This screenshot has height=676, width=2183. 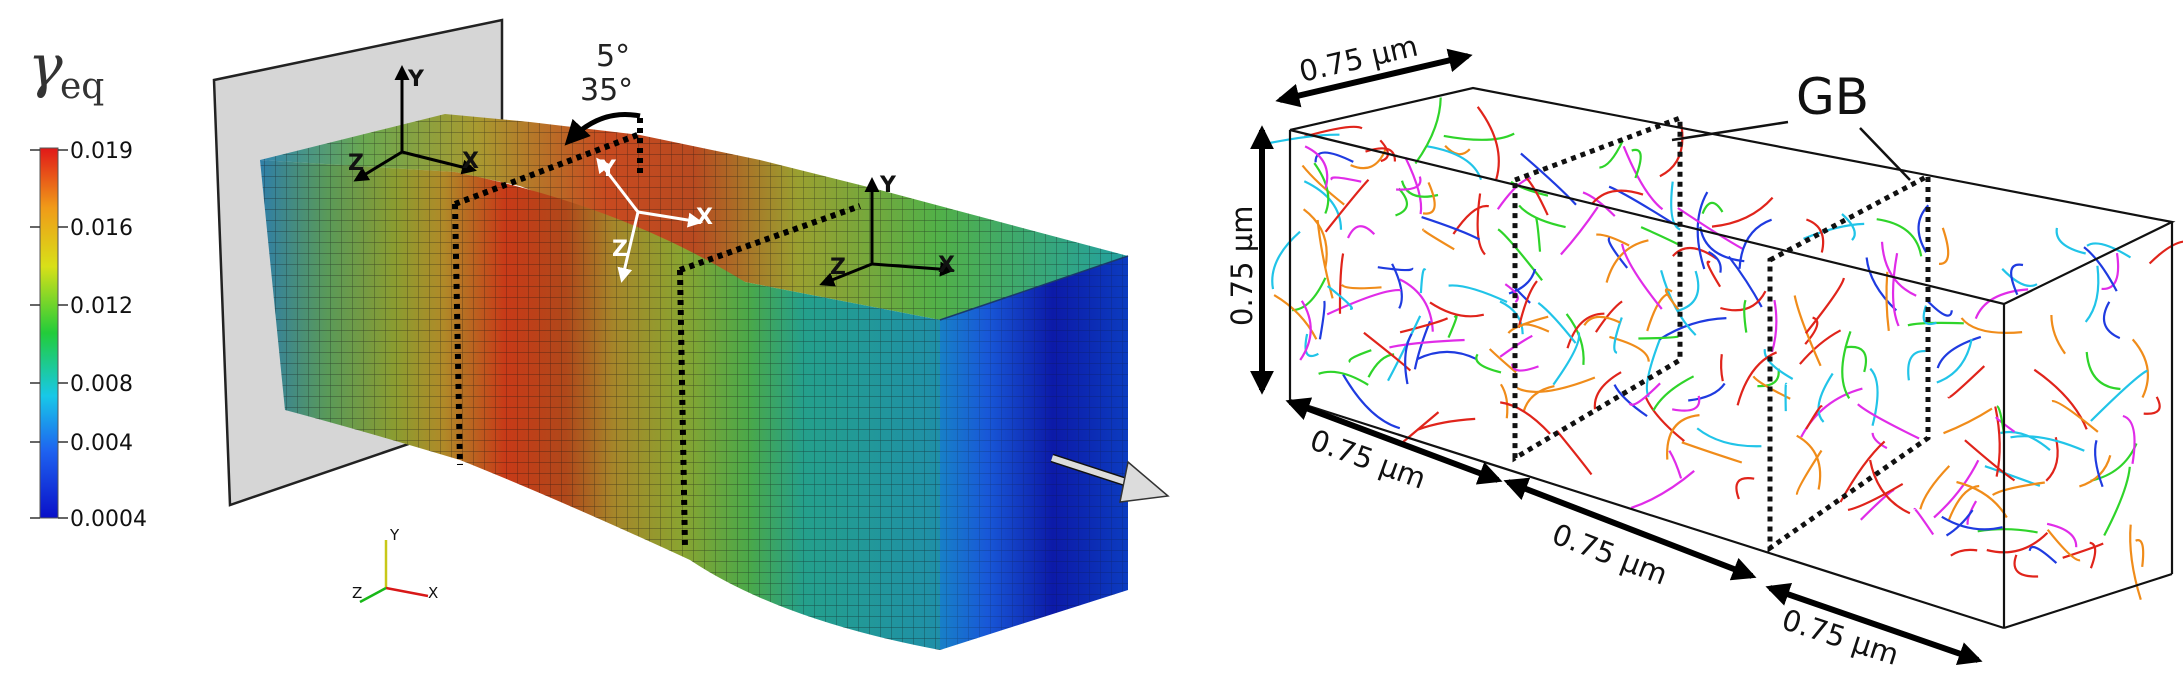 What do you see at coordinates (608, 169) in the screenshot?
I see `frame-middle-label-y: Y` at bounding box center [608, 169].